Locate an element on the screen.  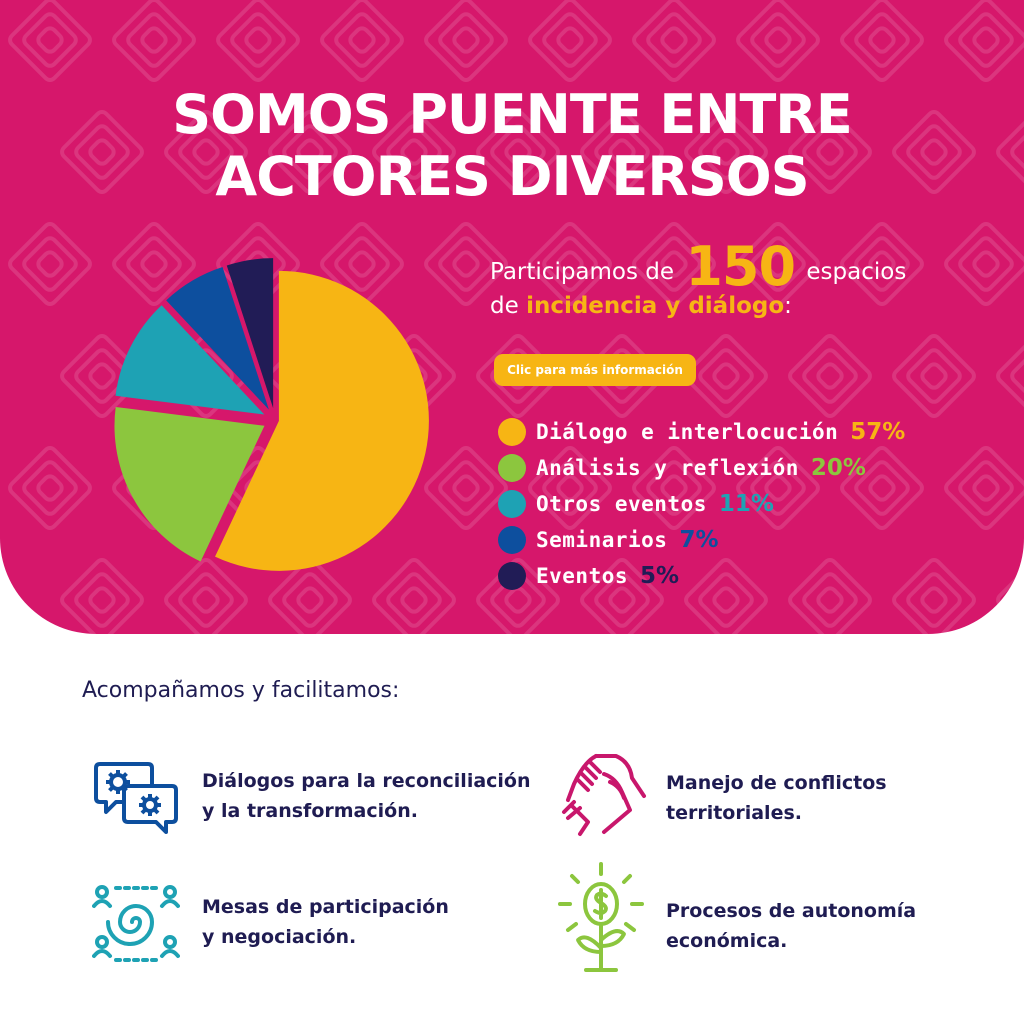
services-heading: Acompañamos y facilitamos: is located at coordinates (241, 690).